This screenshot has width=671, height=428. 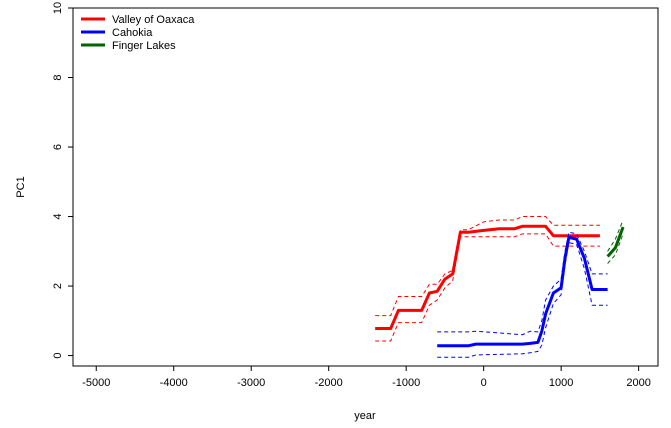 What do you see at coordinates (366, 377) in the screenshot?
I see `x-axis: -5000 -4000 -3000 -2000 -1000 0 1000 2000` at bounding box center [366, 377].